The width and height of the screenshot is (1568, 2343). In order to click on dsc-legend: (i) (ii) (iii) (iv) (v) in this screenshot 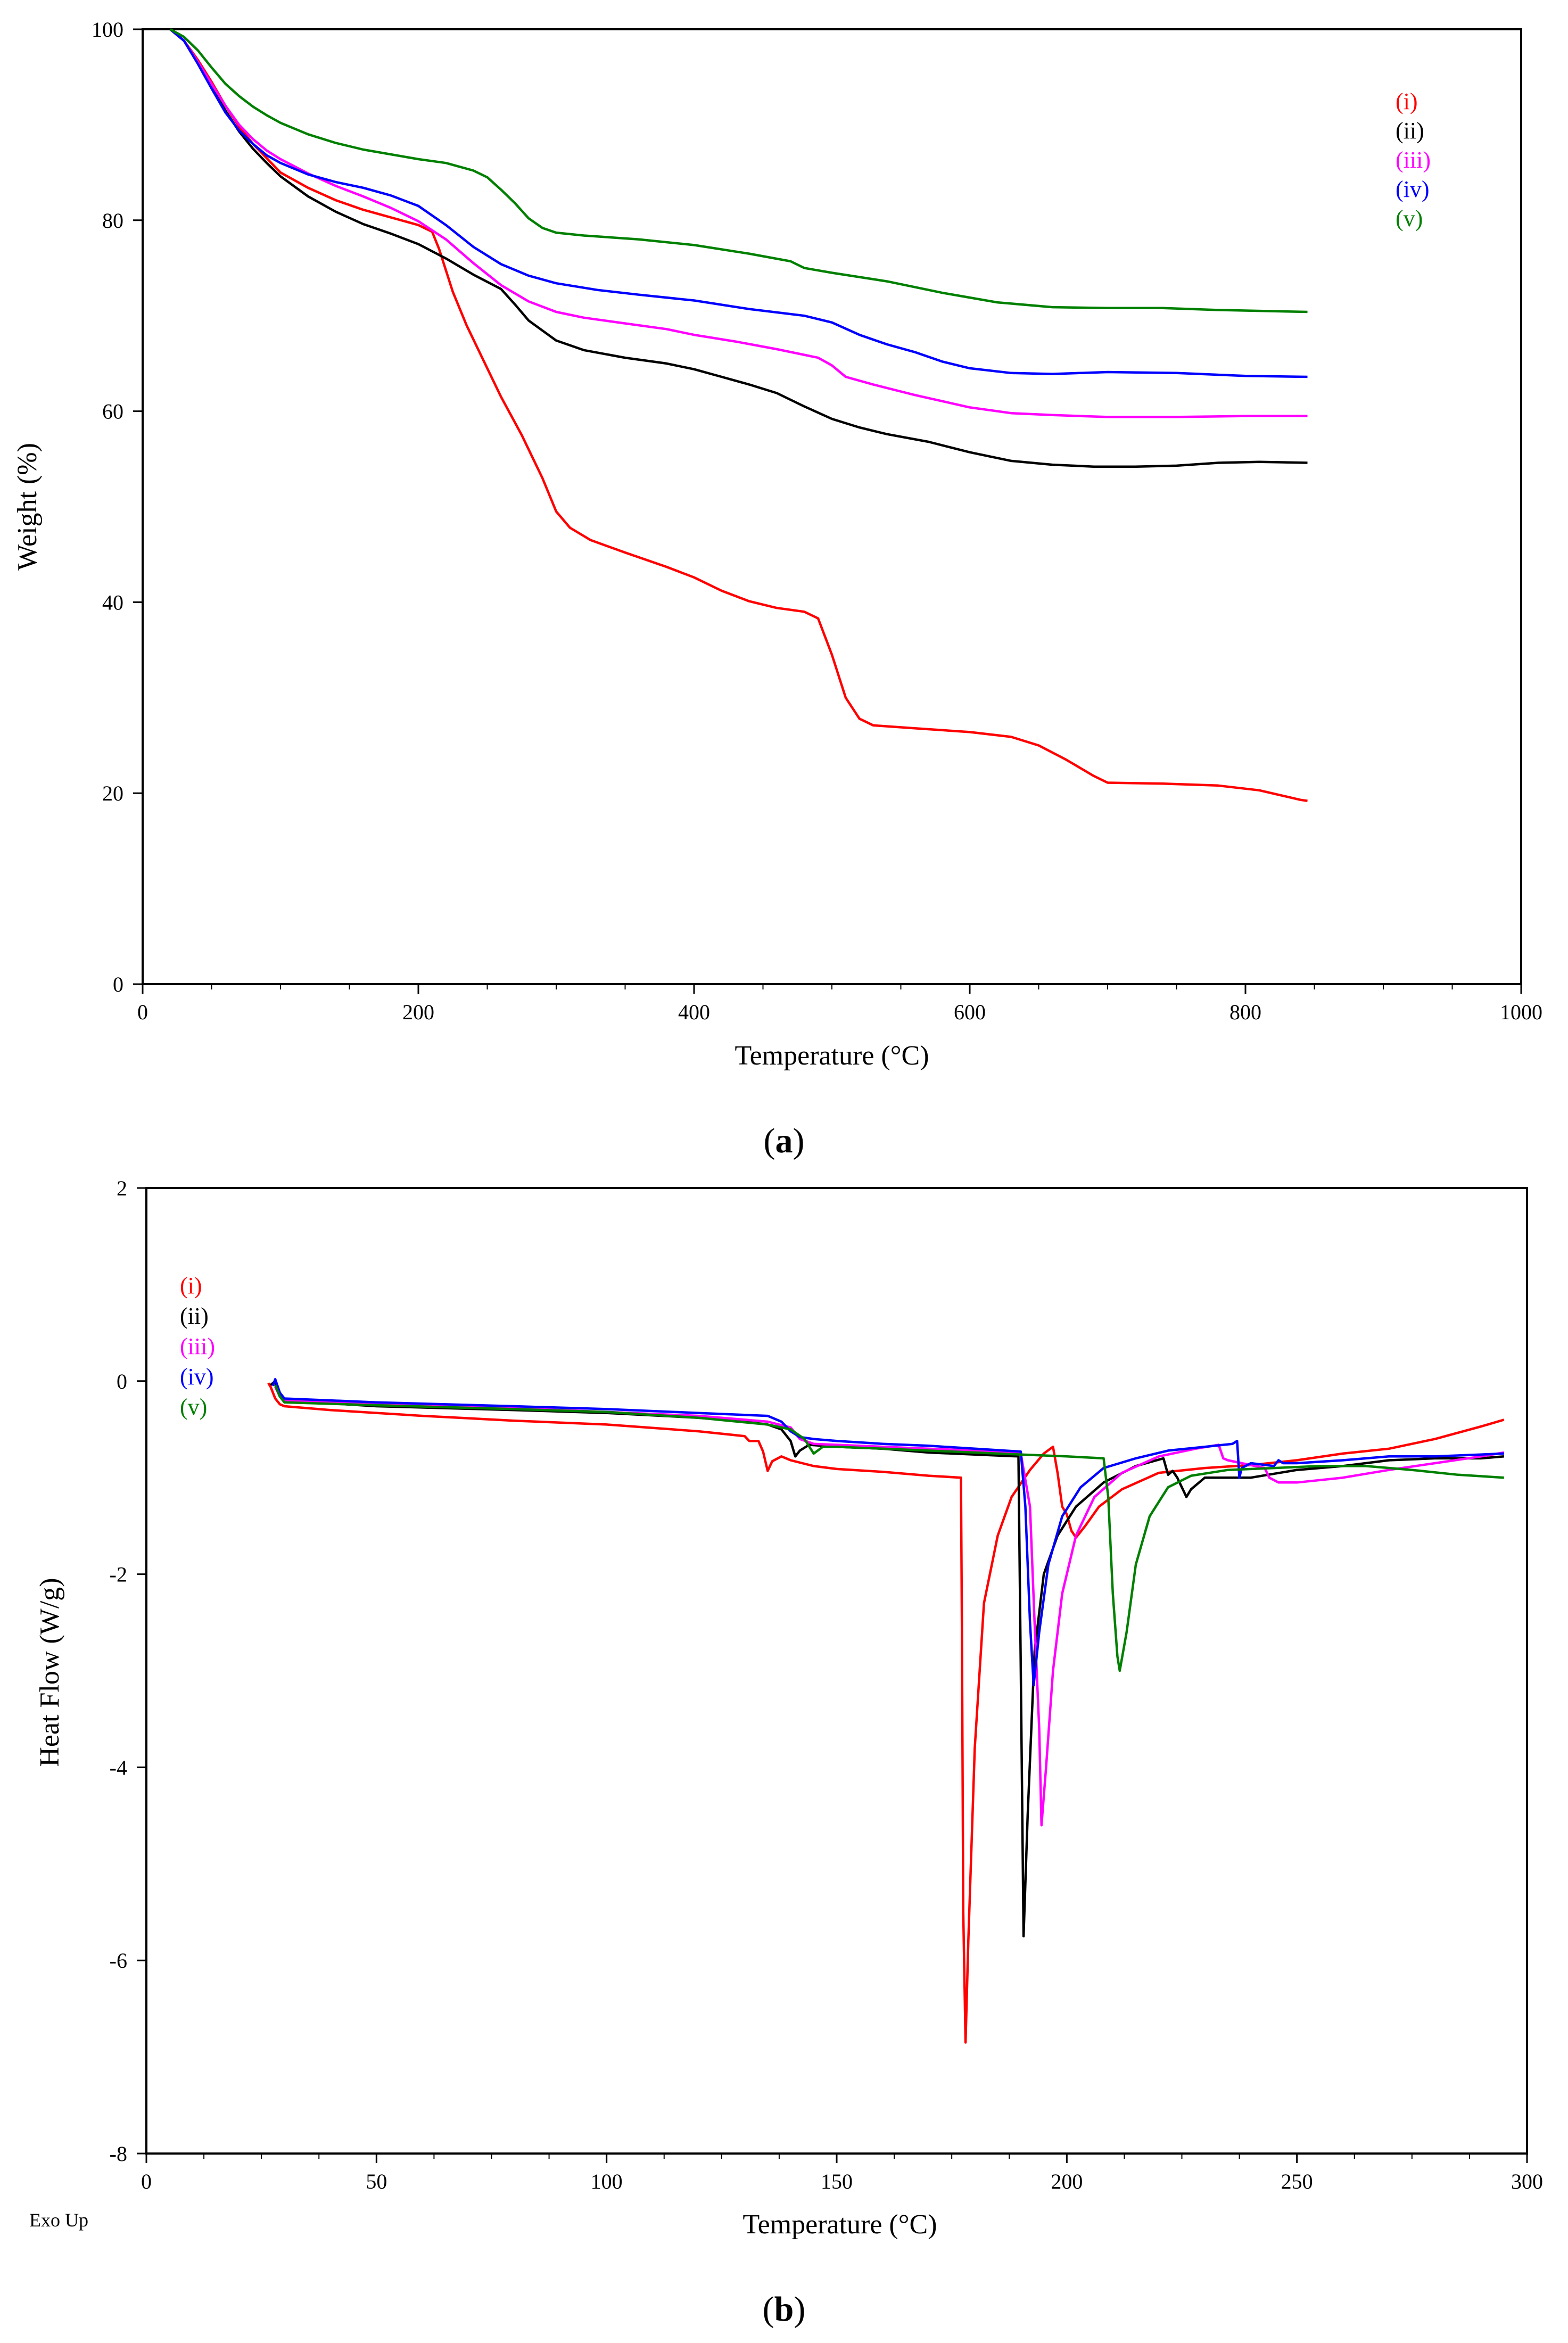, I will do `click(198, 1346)`.